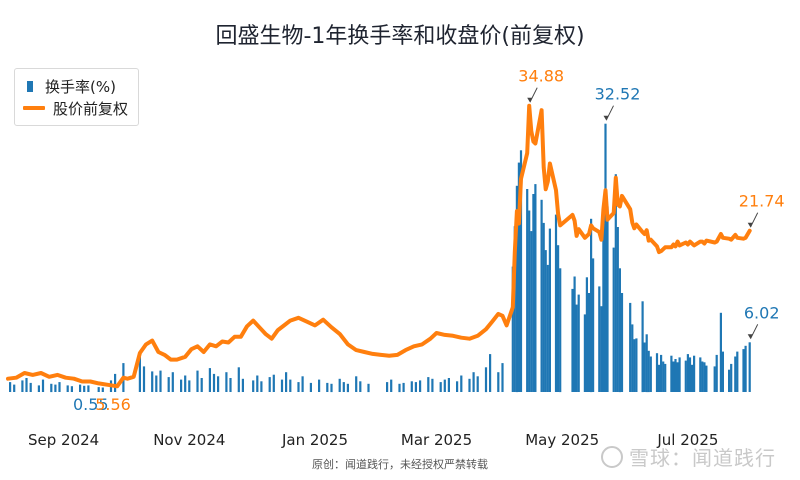 This screenshot has width=800, height=480. I want to click on legend-label-price: 股价前复权, so click(91, 108).